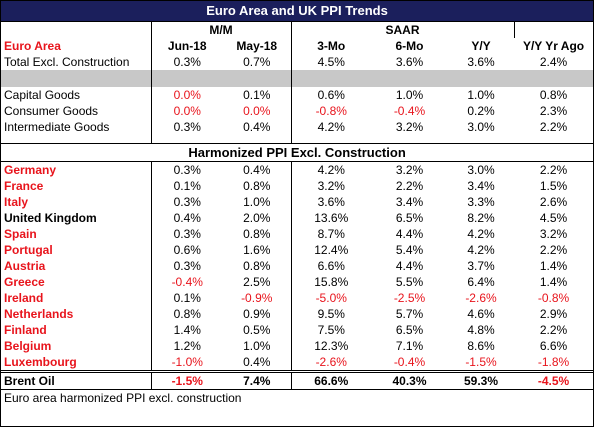  What do you see at coordinates (409, 266) in the screenshot?
I see `value-cell: 4.4%` at bounding box center [409, 266].